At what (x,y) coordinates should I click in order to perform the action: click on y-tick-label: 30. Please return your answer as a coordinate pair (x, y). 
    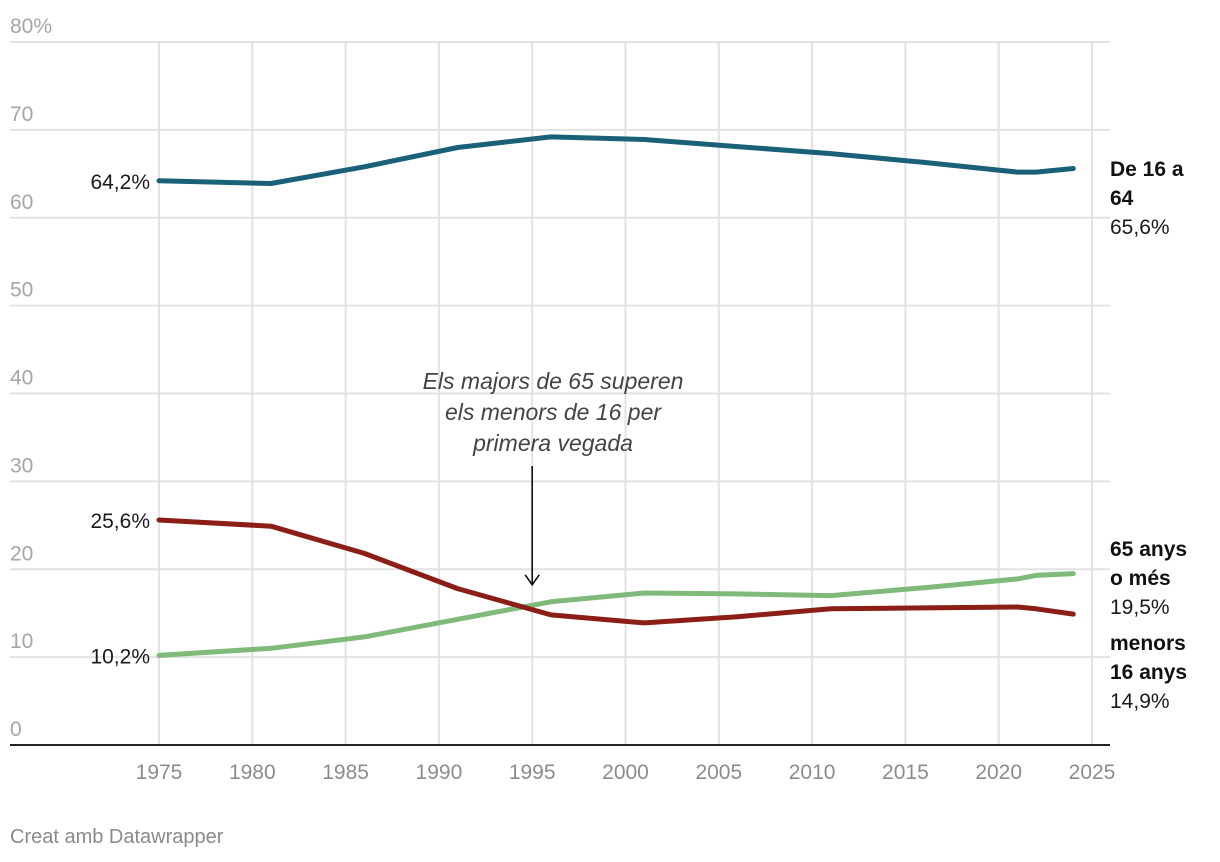
    Looking at the image, I should click on (21, 465).